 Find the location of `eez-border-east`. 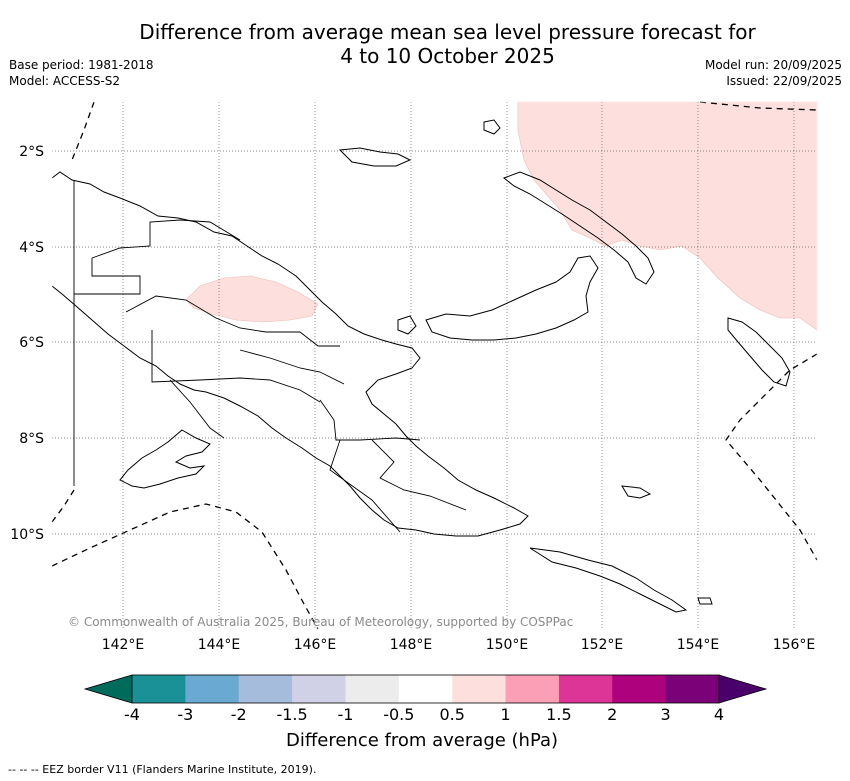

eez-border-east is located at coordinates (771, 457).